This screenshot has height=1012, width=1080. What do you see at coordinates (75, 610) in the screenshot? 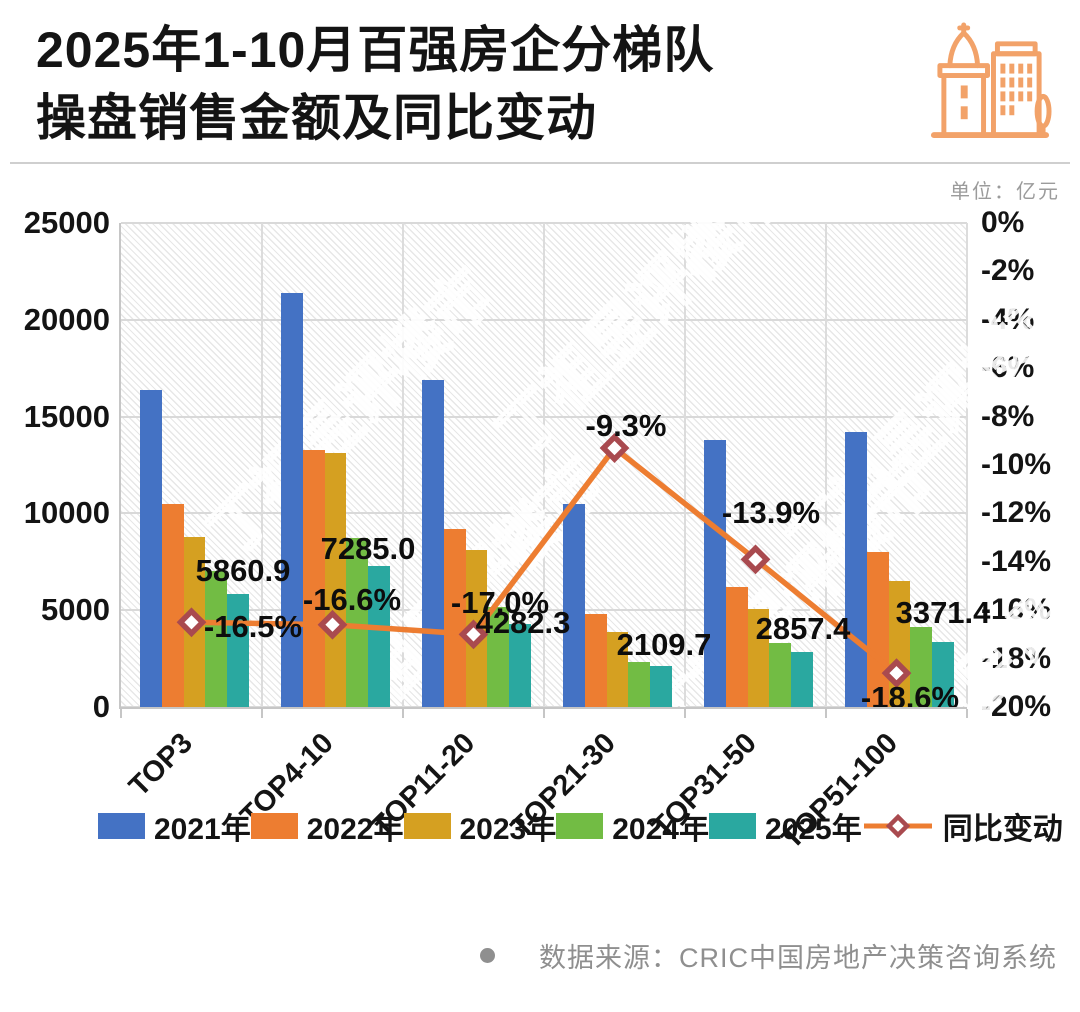
I see `left-axis-tick: 5000` at bounding box center [75, 610].